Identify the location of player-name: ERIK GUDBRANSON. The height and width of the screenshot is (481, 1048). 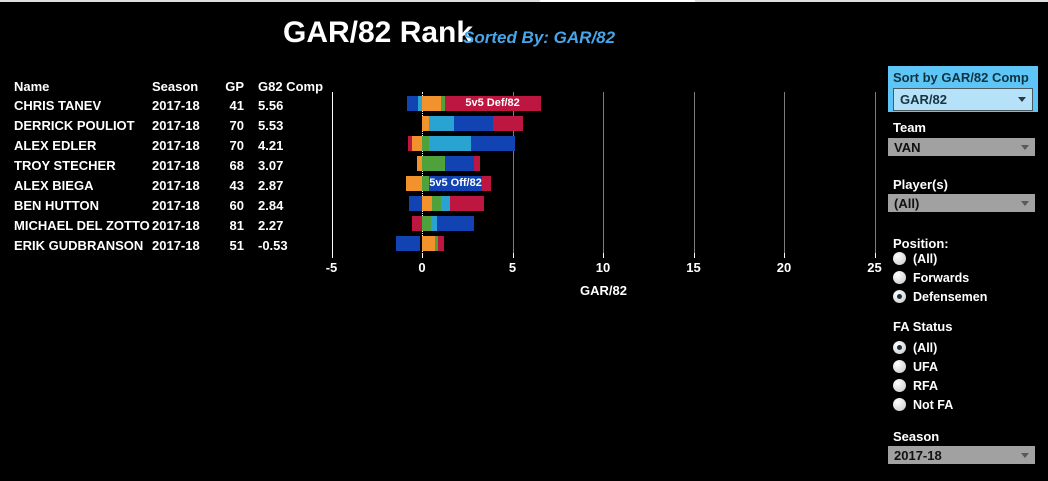
(79, 245).